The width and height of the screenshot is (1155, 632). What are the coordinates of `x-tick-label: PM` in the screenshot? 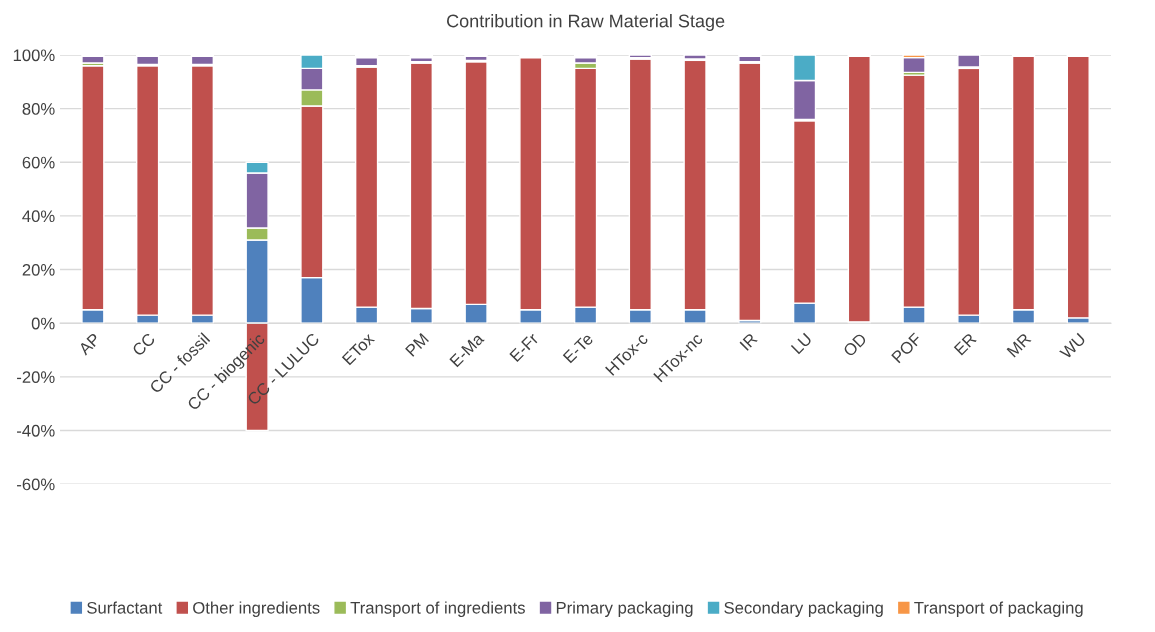 It's located at (417, 344).